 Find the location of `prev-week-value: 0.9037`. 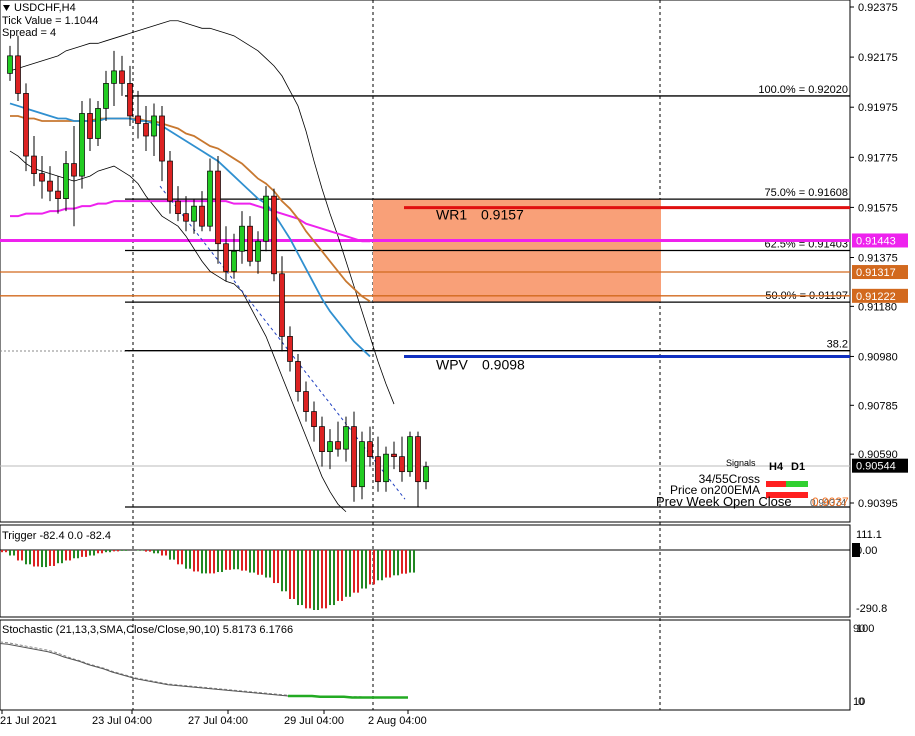

prev-week-value: 0.9037 is located at coordinates (830, 502).